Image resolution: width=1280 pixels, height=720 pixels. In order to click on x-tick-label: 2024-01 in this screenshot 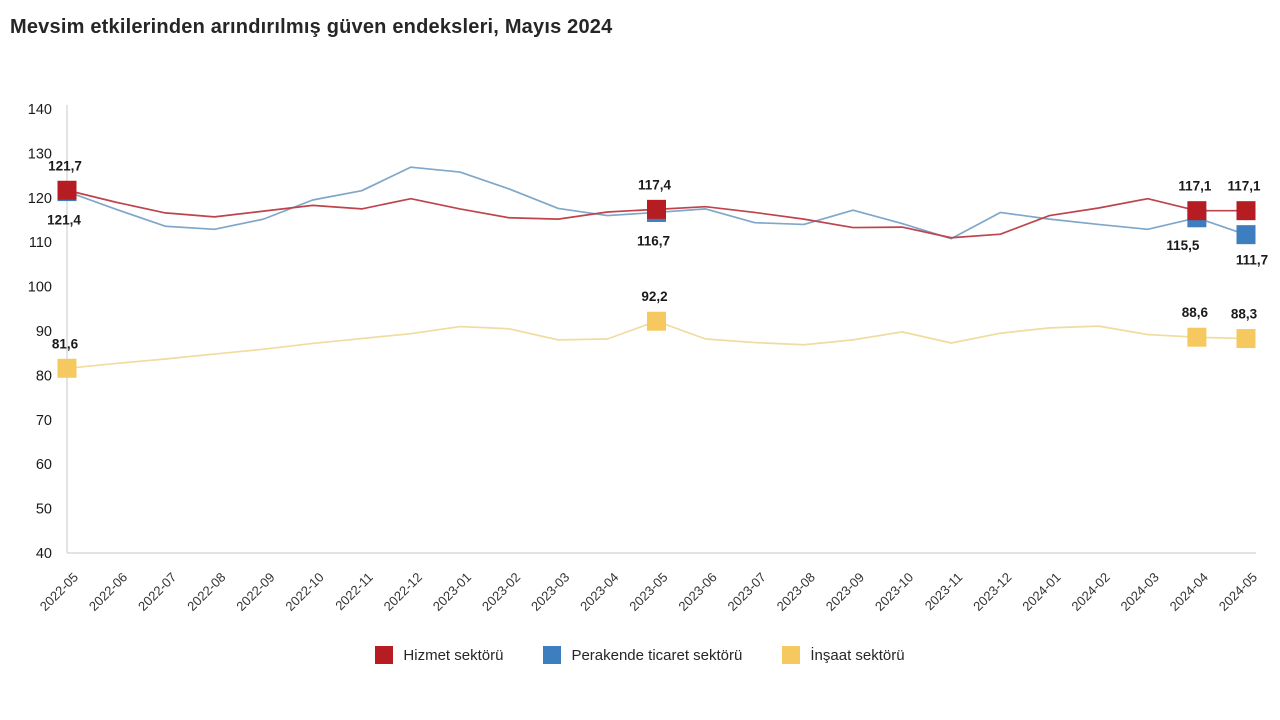, I will do `click(1041, 592)`.